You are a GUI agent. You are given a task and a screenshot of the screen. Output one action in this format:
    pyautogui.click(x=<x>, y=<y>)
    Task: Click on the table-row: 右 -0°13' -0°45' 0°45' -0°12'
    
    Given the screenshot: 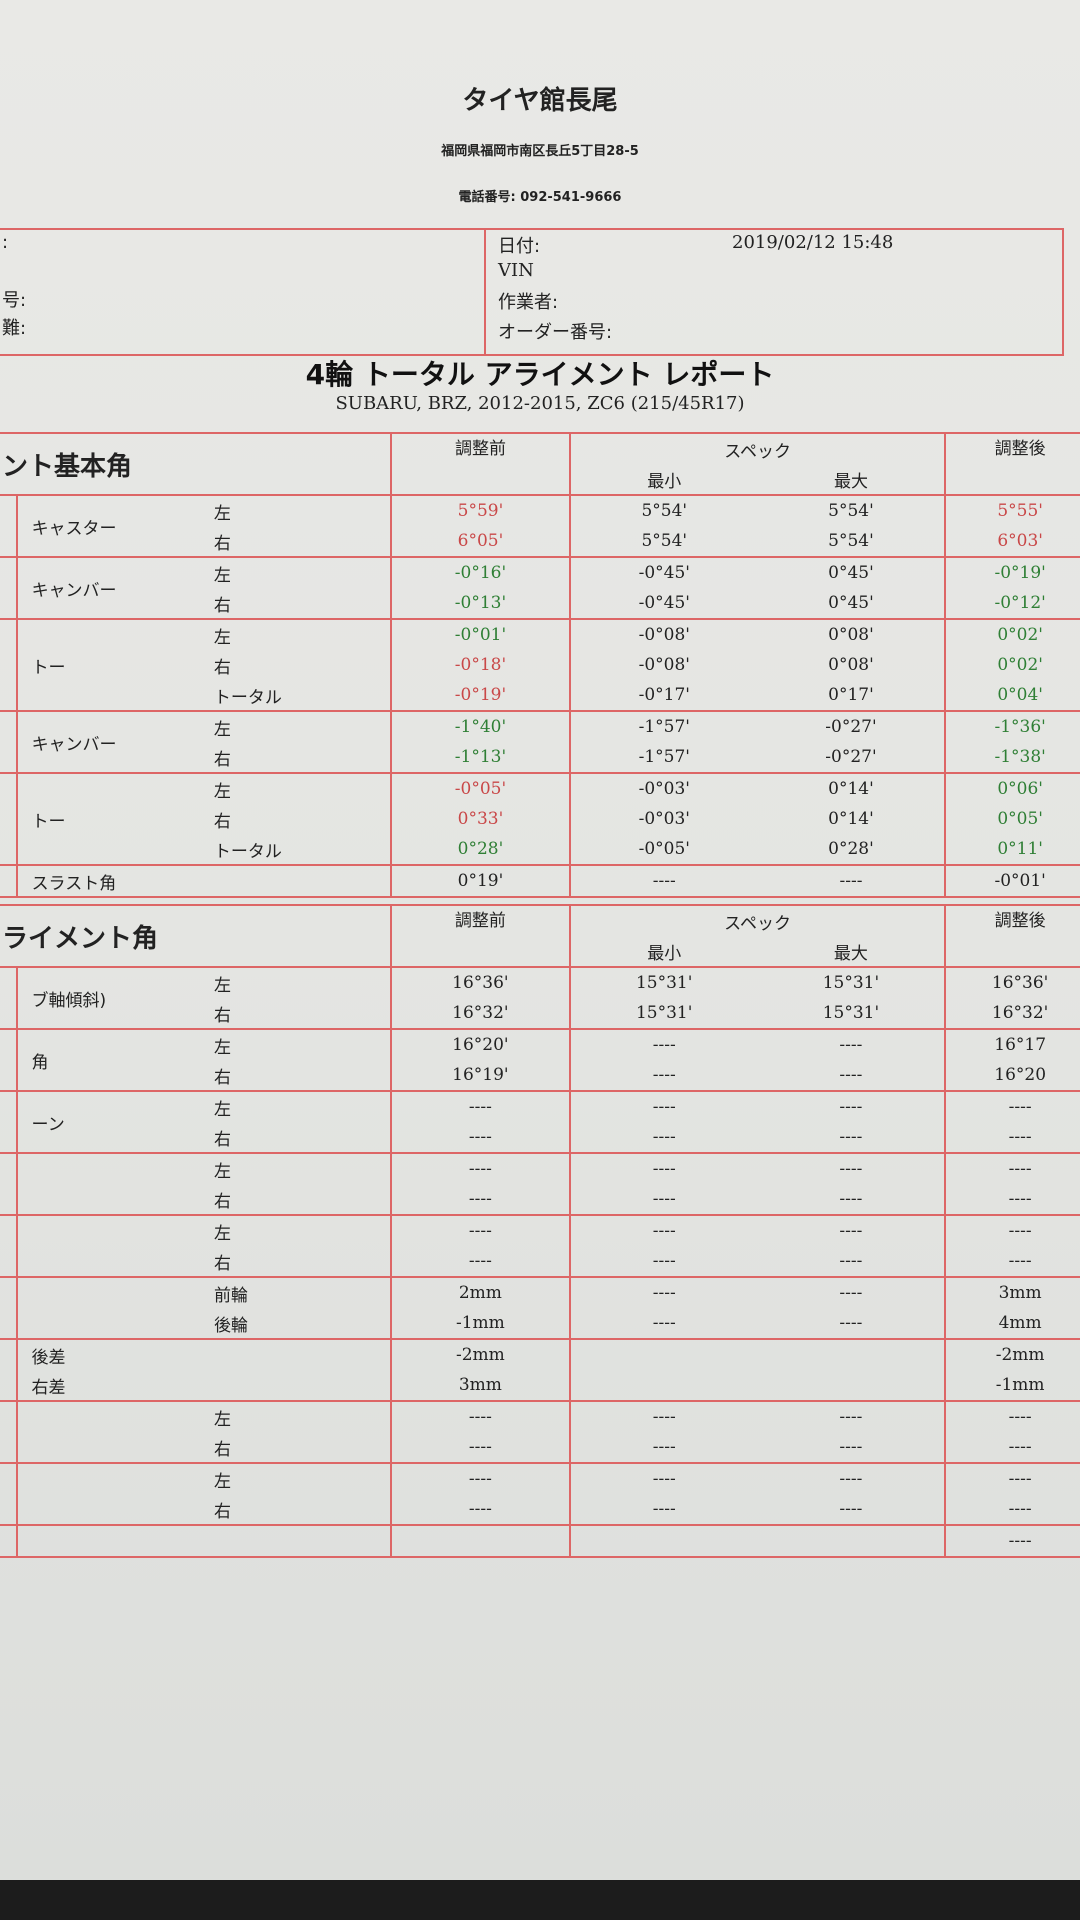 What is the action you would take?
    pyautogui.click(x=540, y=603)
    